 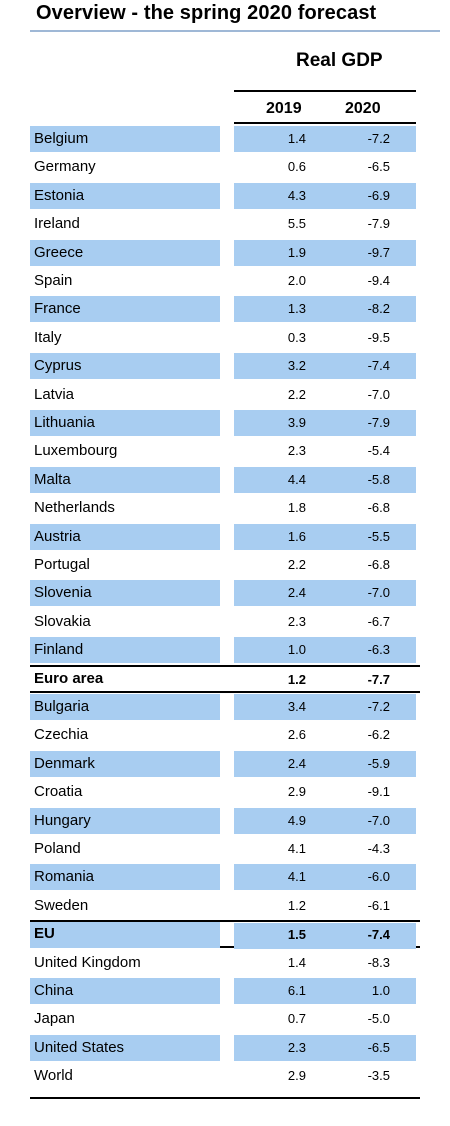 What do you see at coordinates (125, 479) in the screenshot?
I see `country-name: Malta` at bounding box center [125, 479].